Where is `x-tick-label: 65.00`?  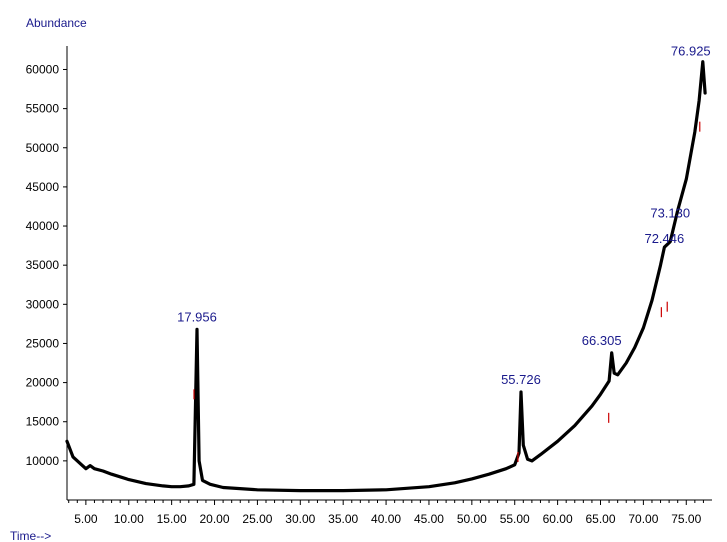 x-tick-label: 65.00 is located at coordinates (600, 519).